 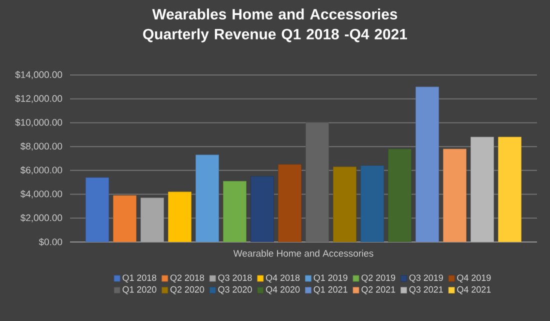 I want to click on legend-label: Q2 2021, so click(x=379, y=290).